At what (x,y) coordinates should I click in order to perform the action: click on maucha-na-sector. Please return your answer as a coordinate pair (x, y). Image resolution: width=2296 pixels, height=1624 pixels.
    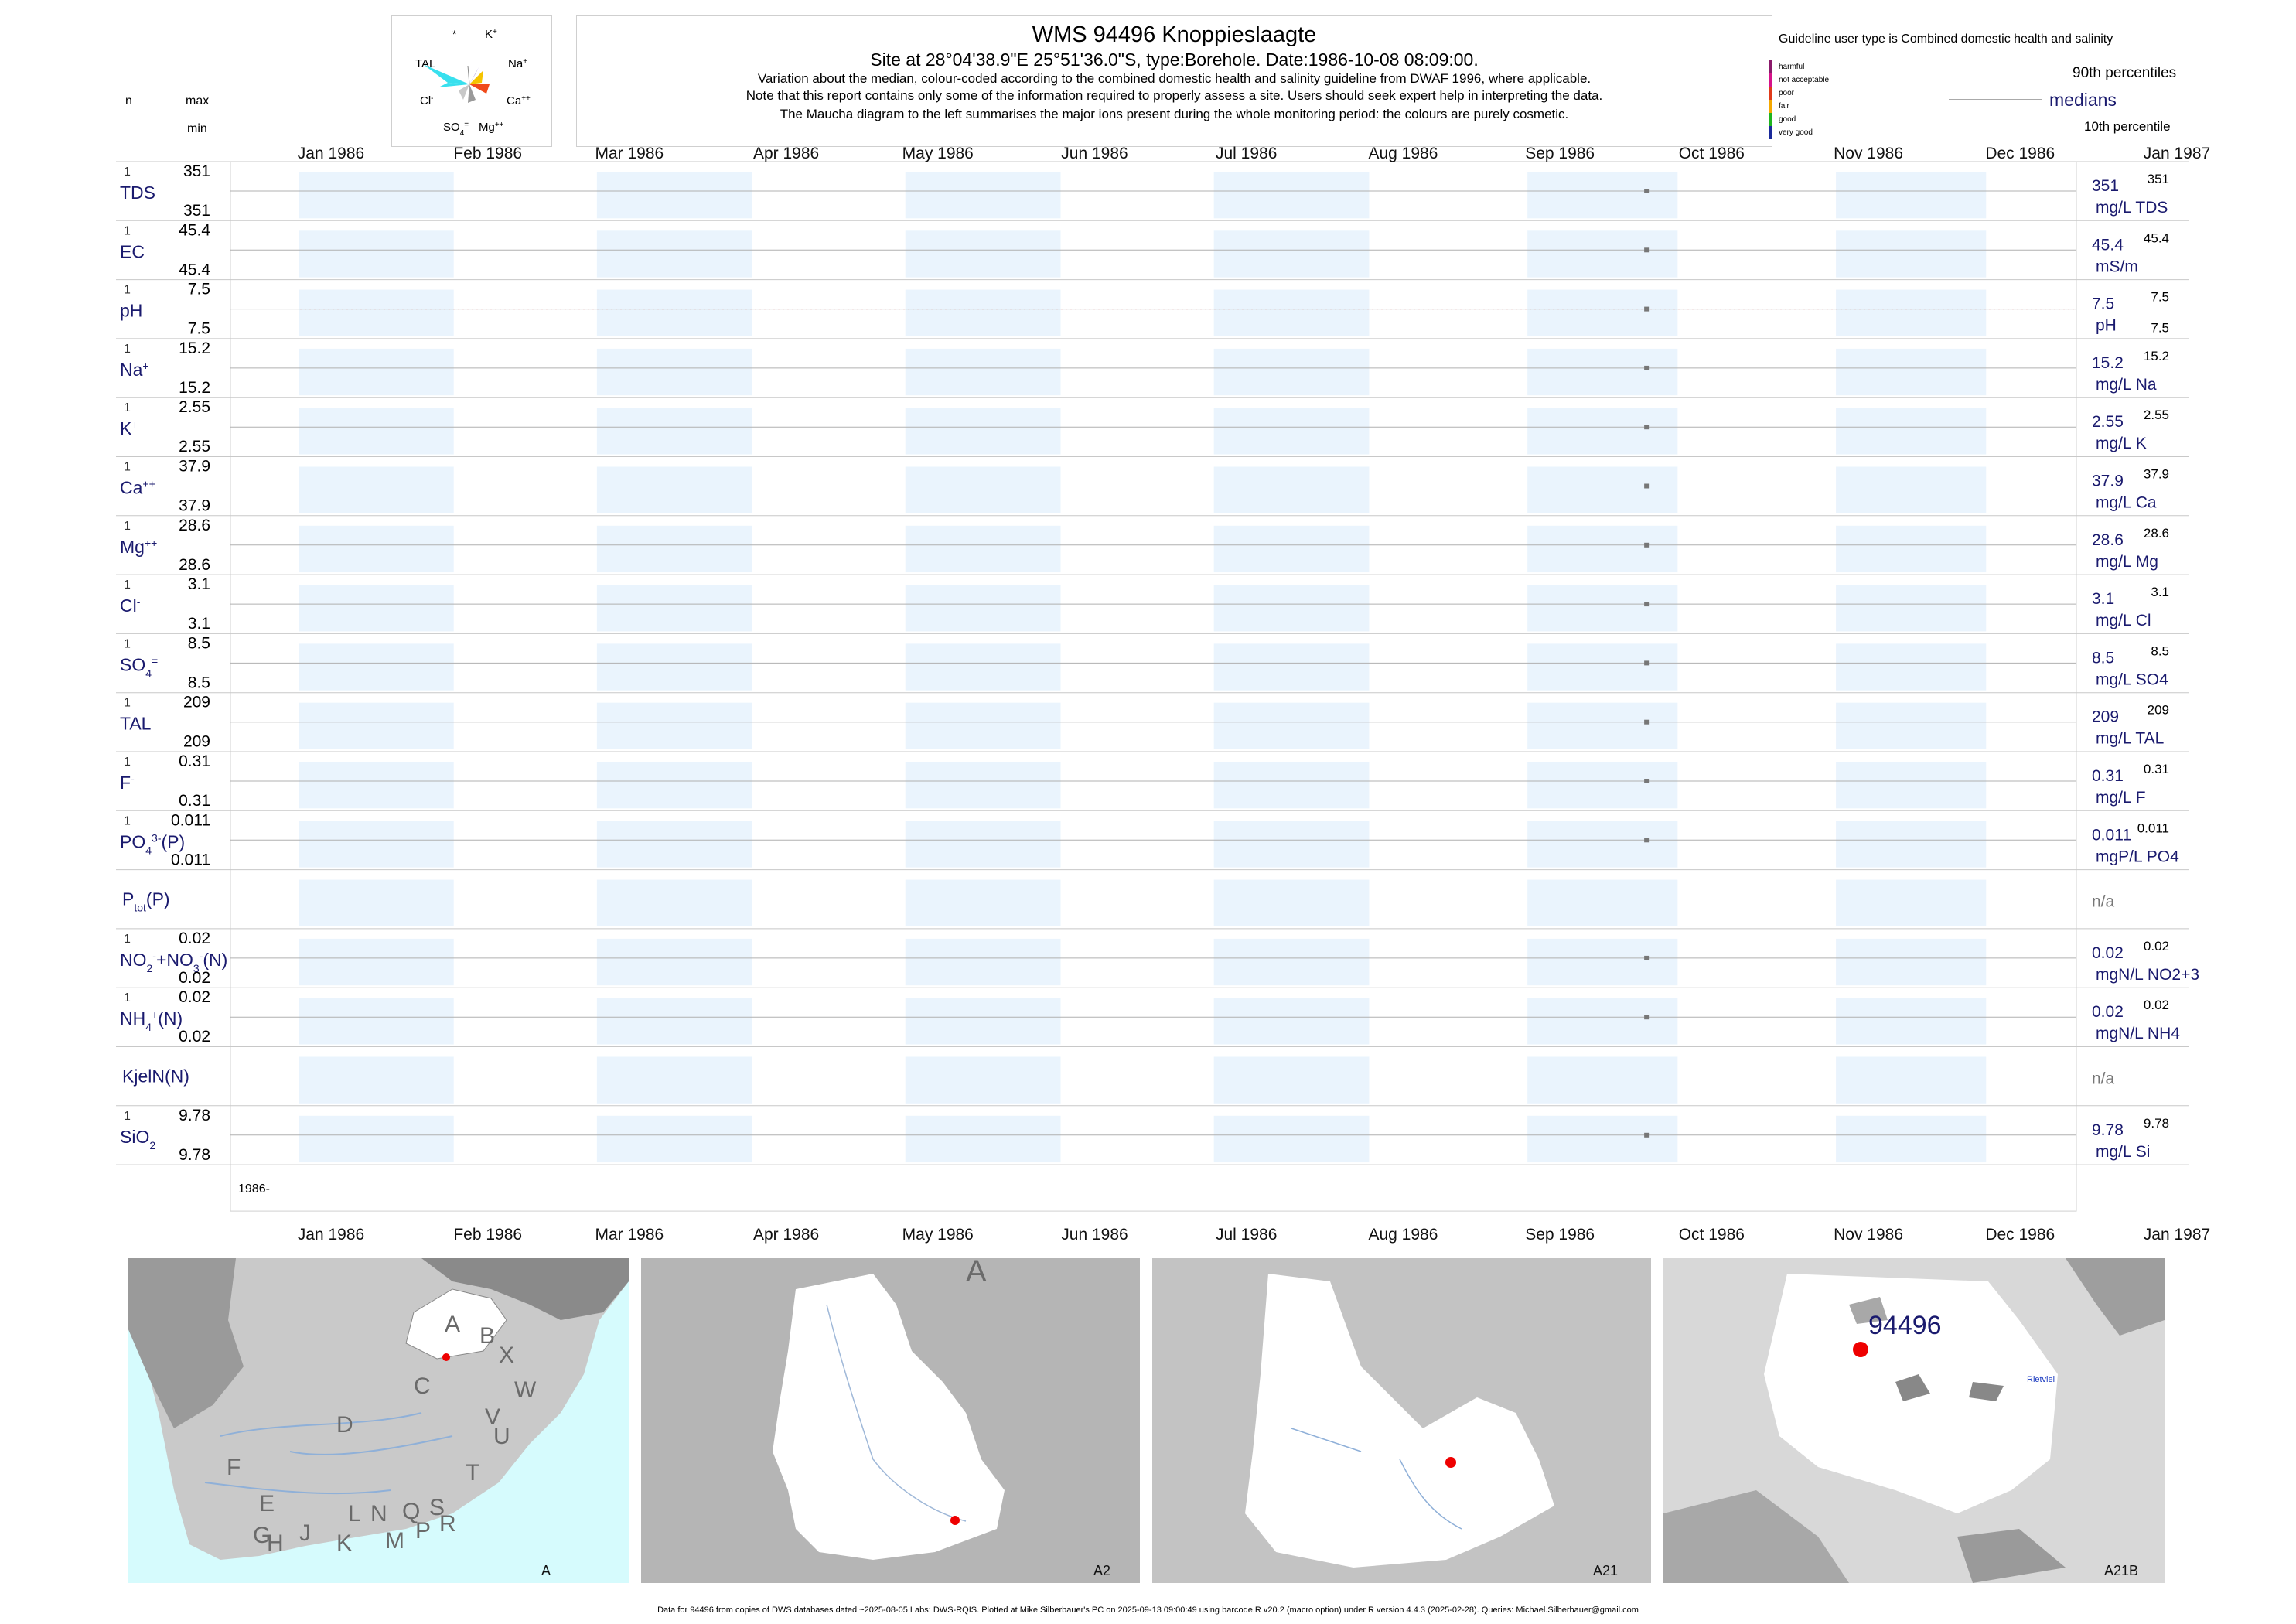
    Looking at the image, I should click on (476, 77).